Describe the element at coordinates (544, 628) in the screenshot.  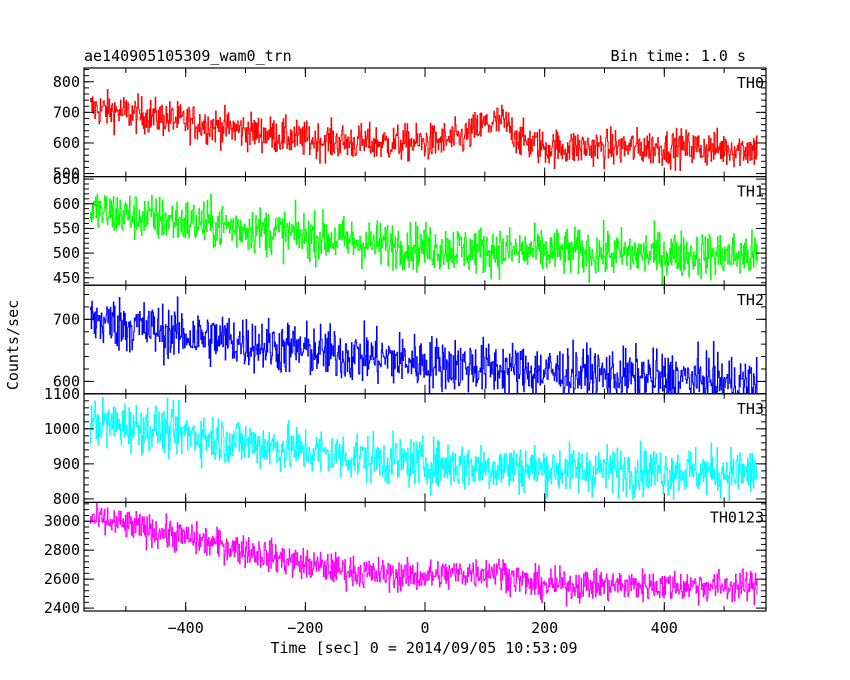
I see `x-tick-label: 200` at that location.